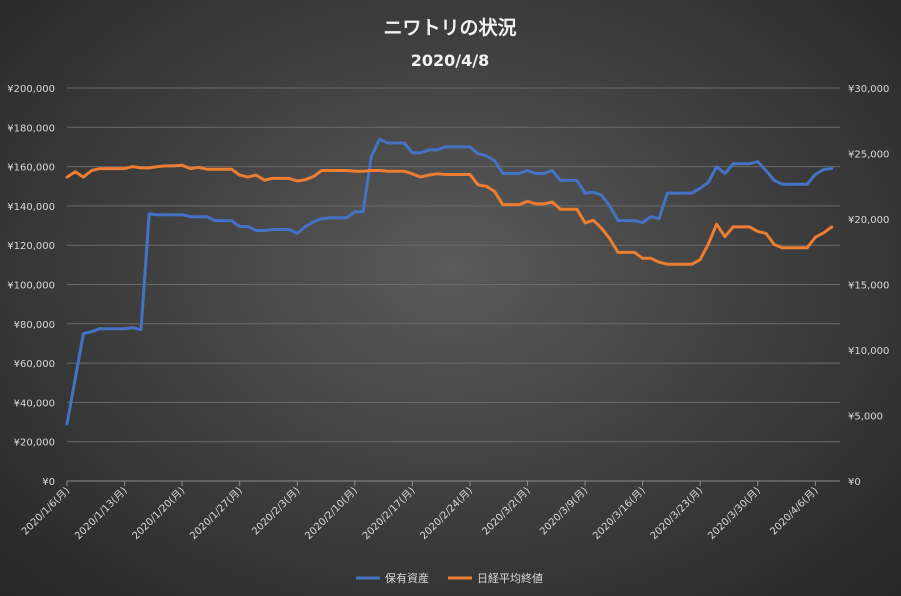  I want to click on x-tick-label: 2020/2/24(月), so click(446, 513).